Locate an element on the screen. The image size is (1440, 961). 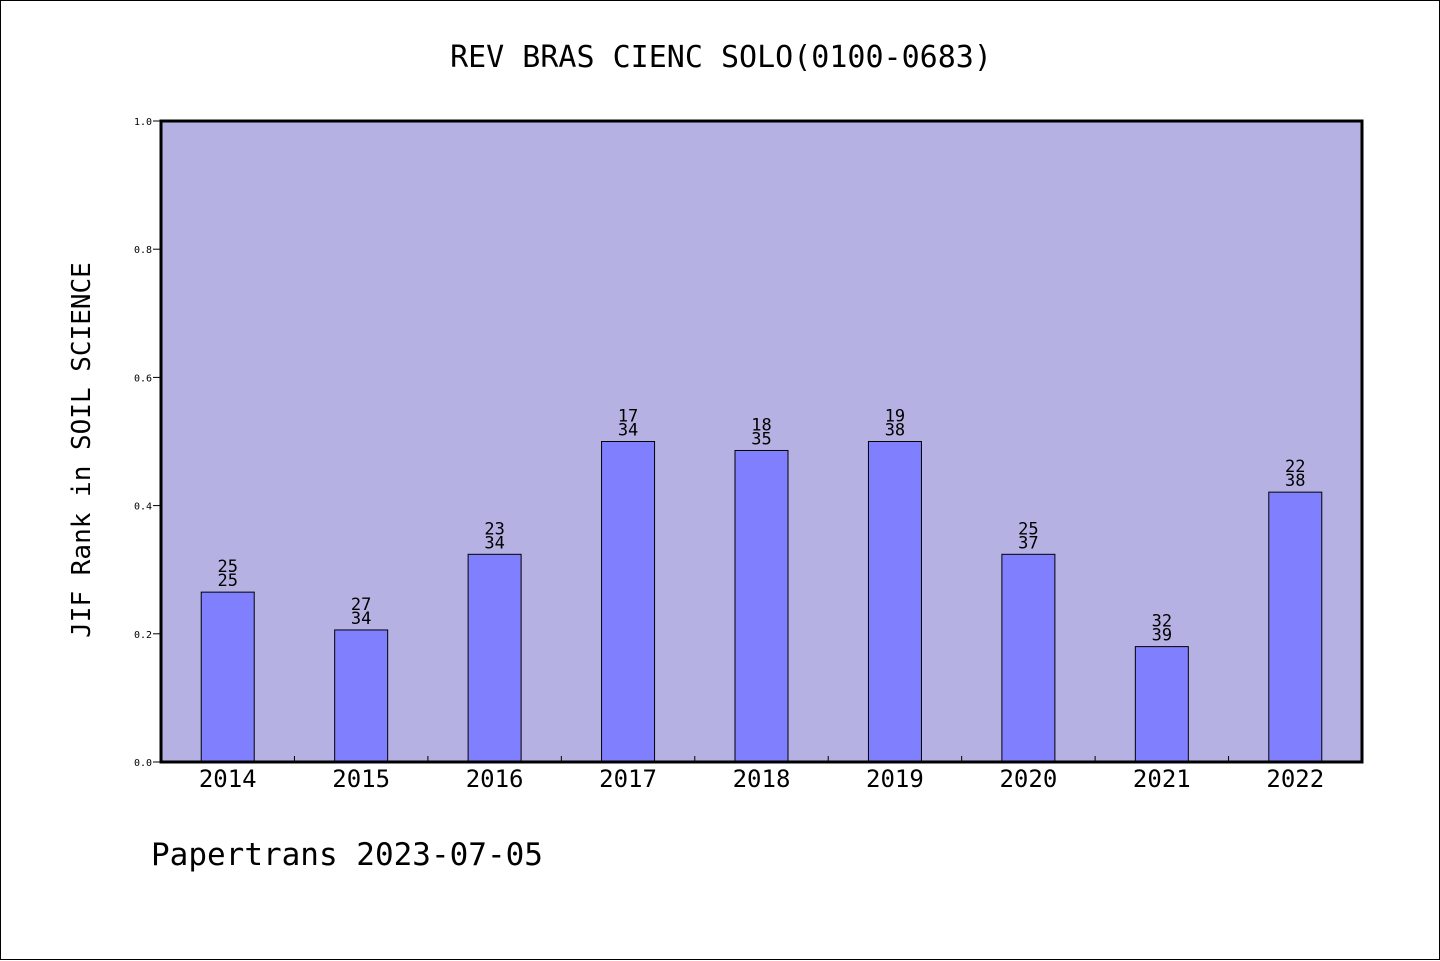
y-tick-label: 0.8 is located at coordinates (143, 250).